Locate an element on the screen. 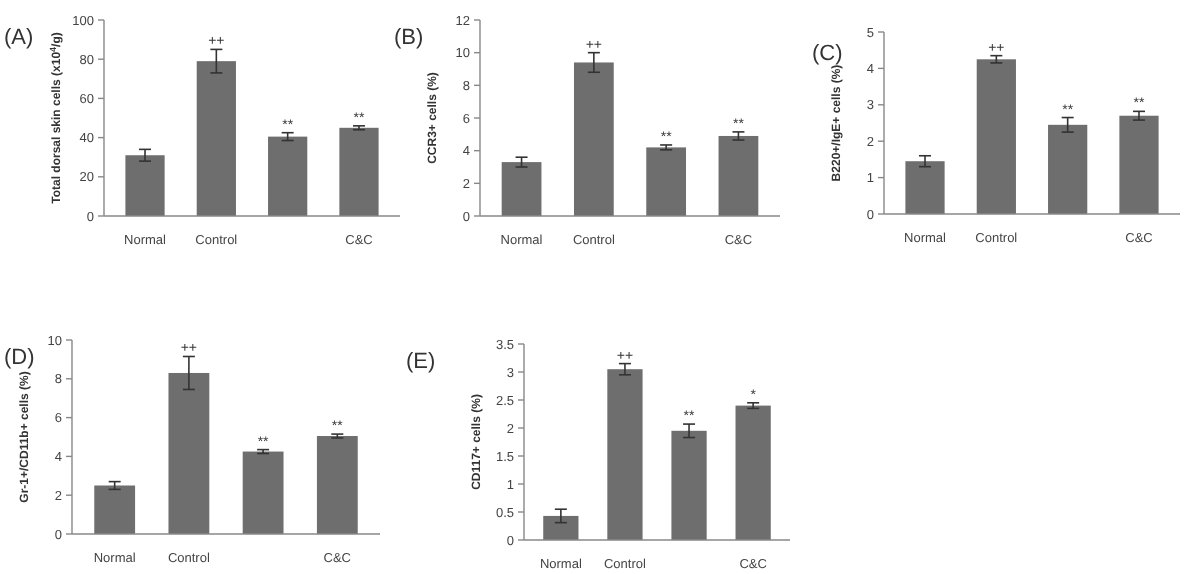 Image resolution: width=1186 pixels, height=574 pixels. chart-title: (C) is located at coordinates (827, 54).